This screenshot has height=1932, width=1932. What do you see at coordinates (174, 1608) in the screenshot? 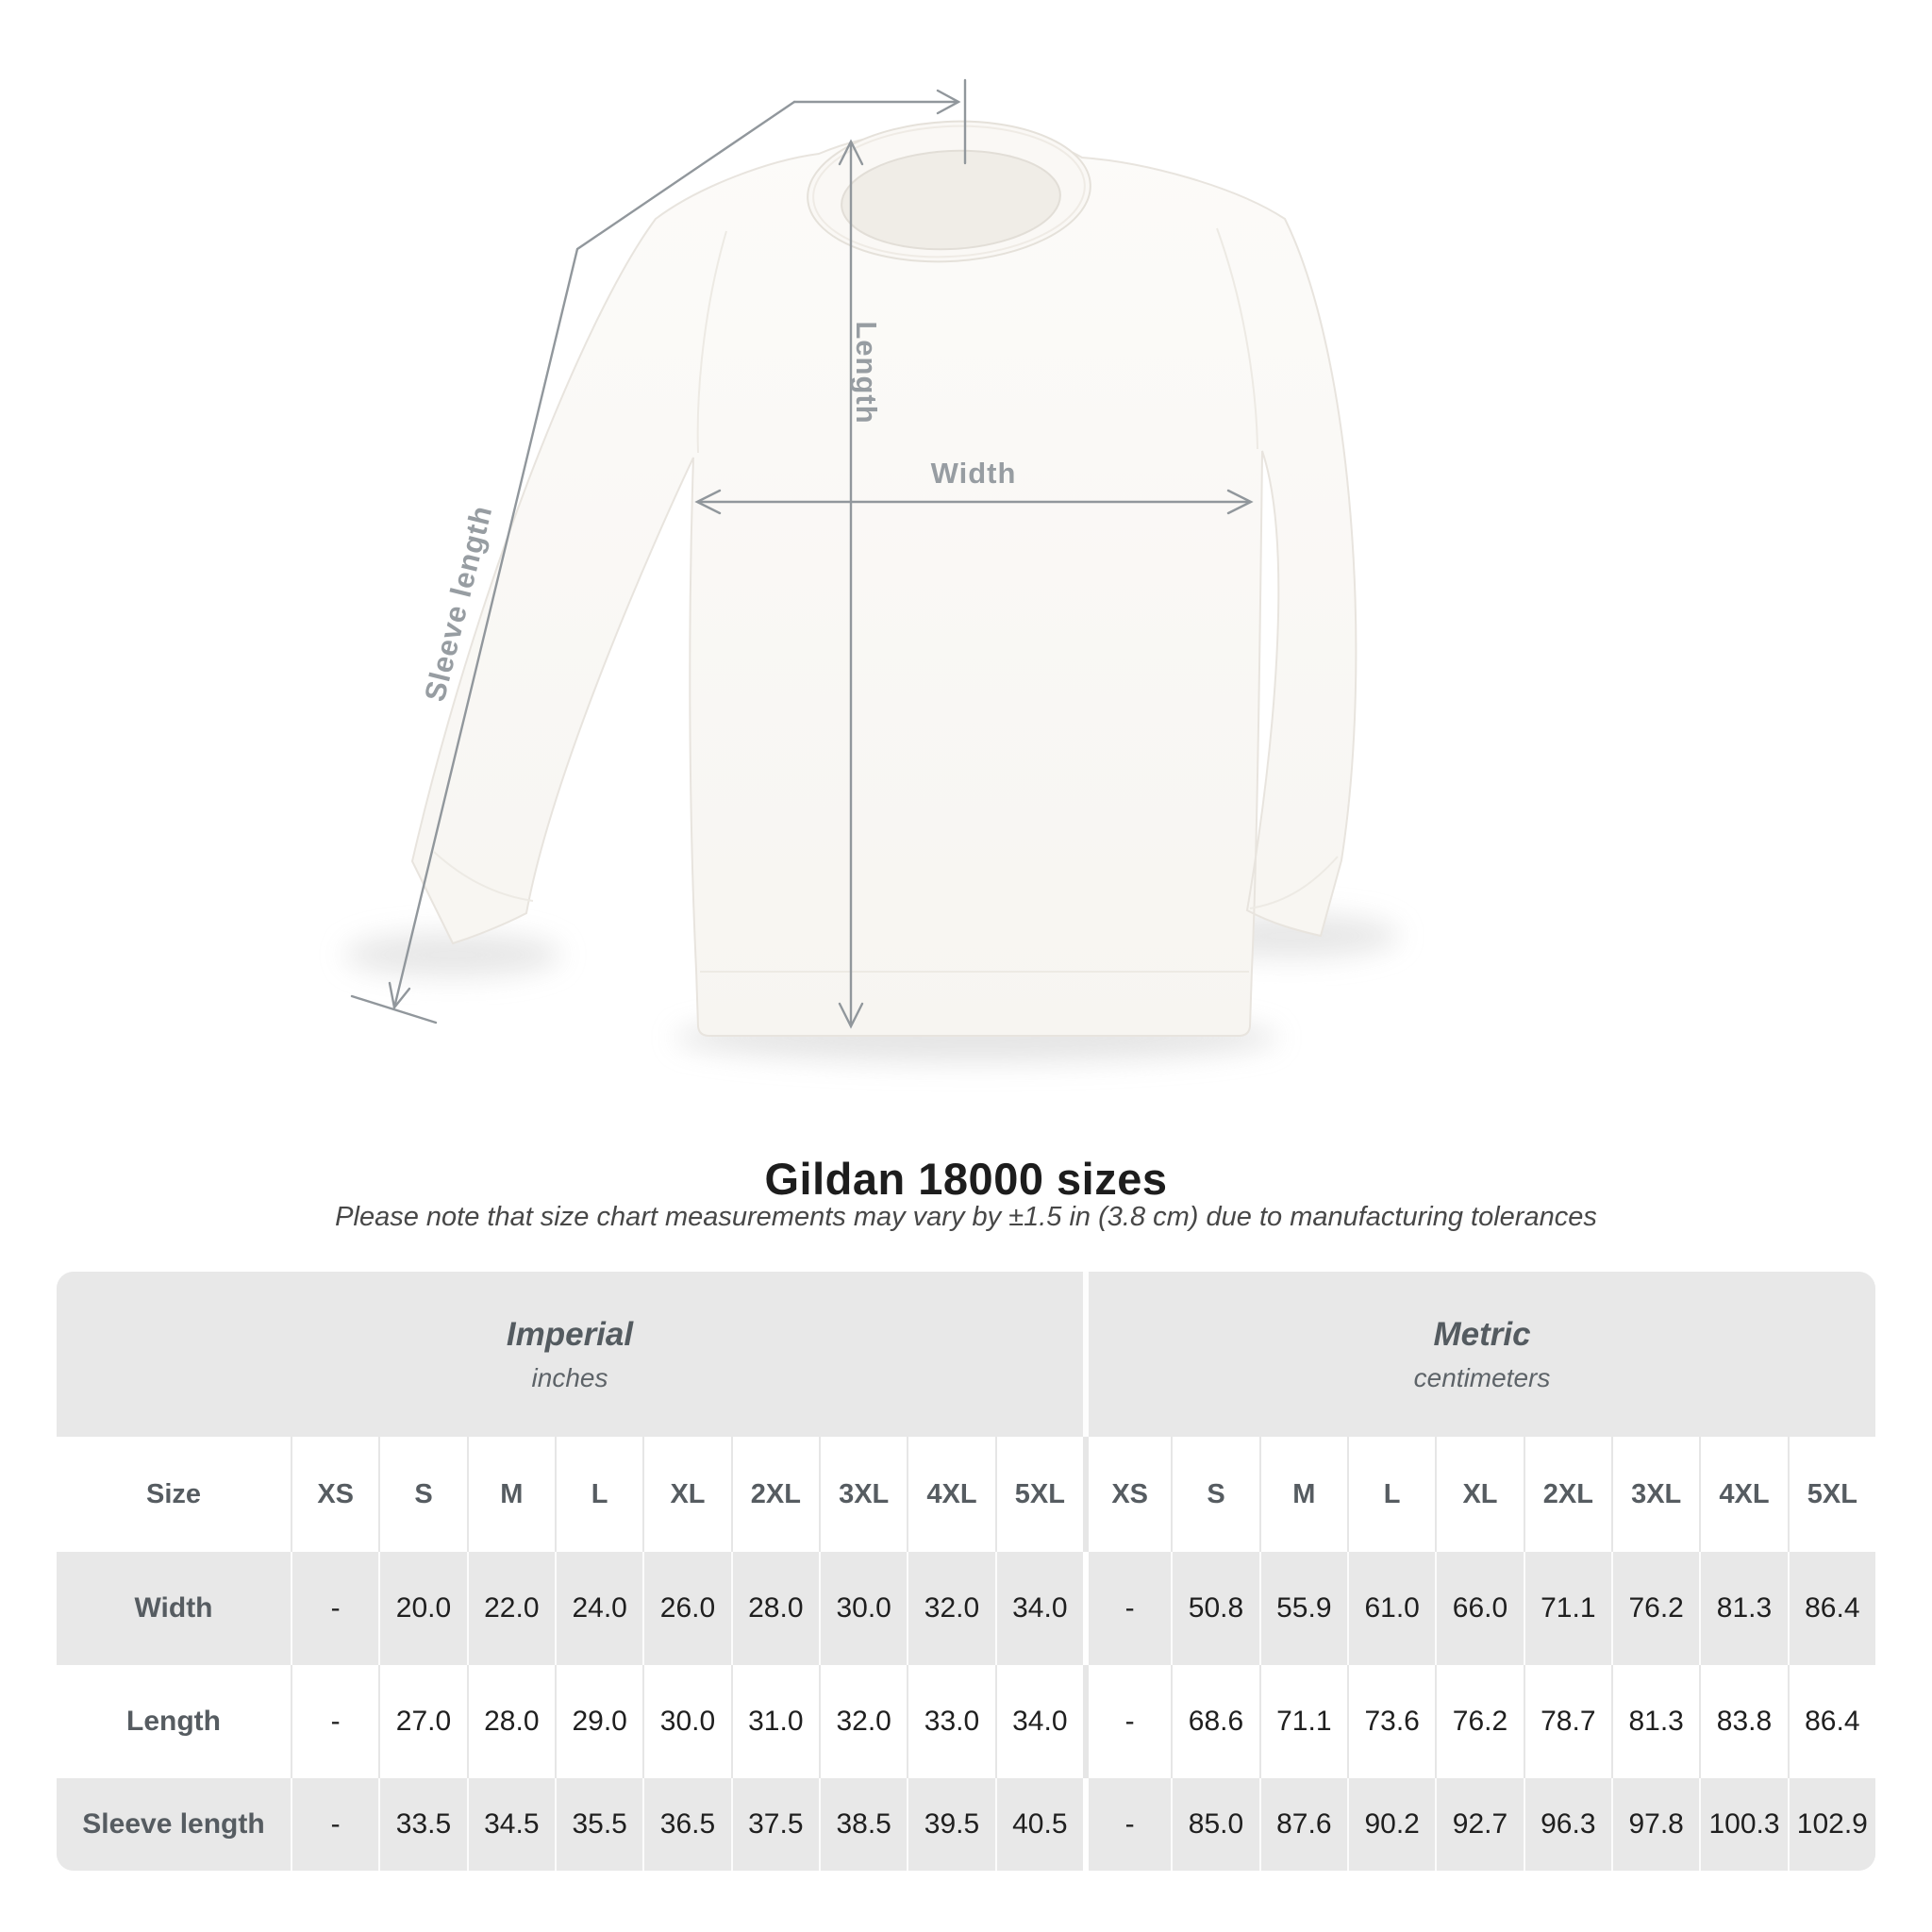
I see `row-label-width: Width` at bounding box center [174, 1608].